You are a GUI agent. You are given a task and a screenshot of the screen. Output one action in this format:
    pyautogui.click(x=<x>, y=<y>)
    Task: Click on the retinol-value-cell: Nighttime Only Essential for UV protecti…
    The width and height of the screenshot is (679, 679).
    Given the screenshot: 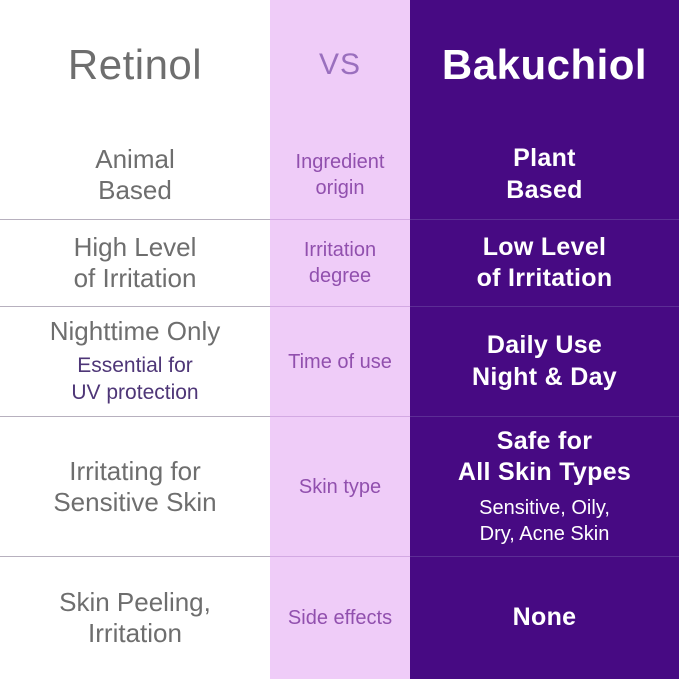 What is the action you would take?
    pyautogui.click(x=135, y=362)
    